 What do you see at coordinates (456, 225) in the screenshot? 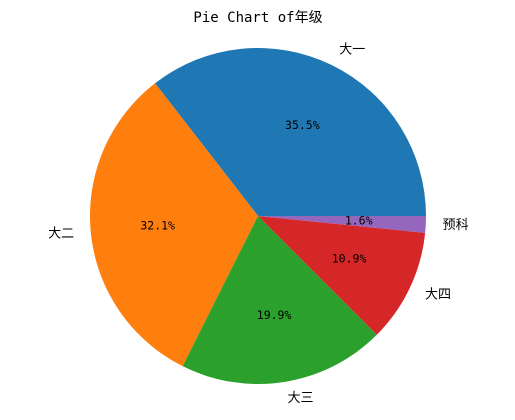
I see `slice-category-label-5: 预科` at bounding box center [456, 225].